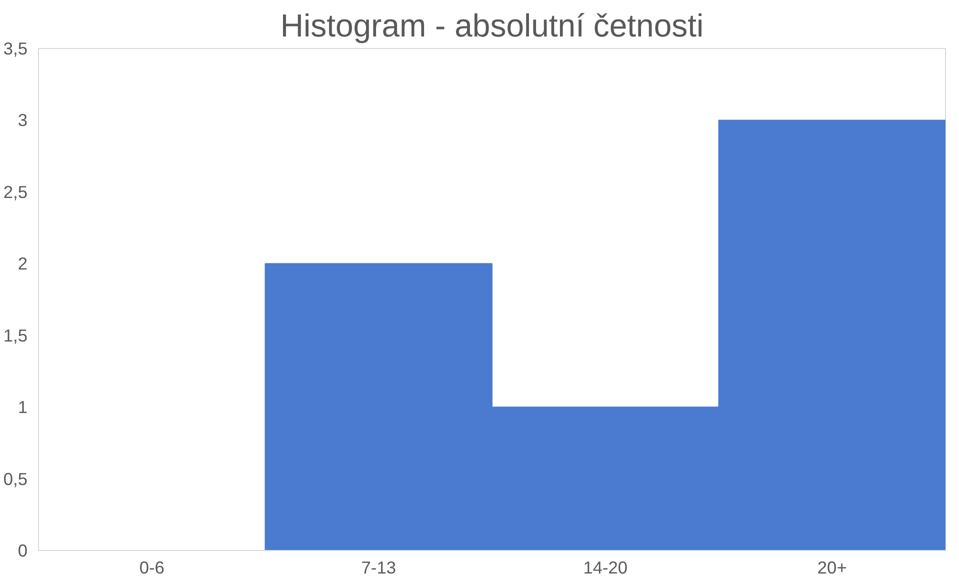 The width and height of the screenshot is (959, 580). I want to click on y-tick-label: 0, so click(23, 550).